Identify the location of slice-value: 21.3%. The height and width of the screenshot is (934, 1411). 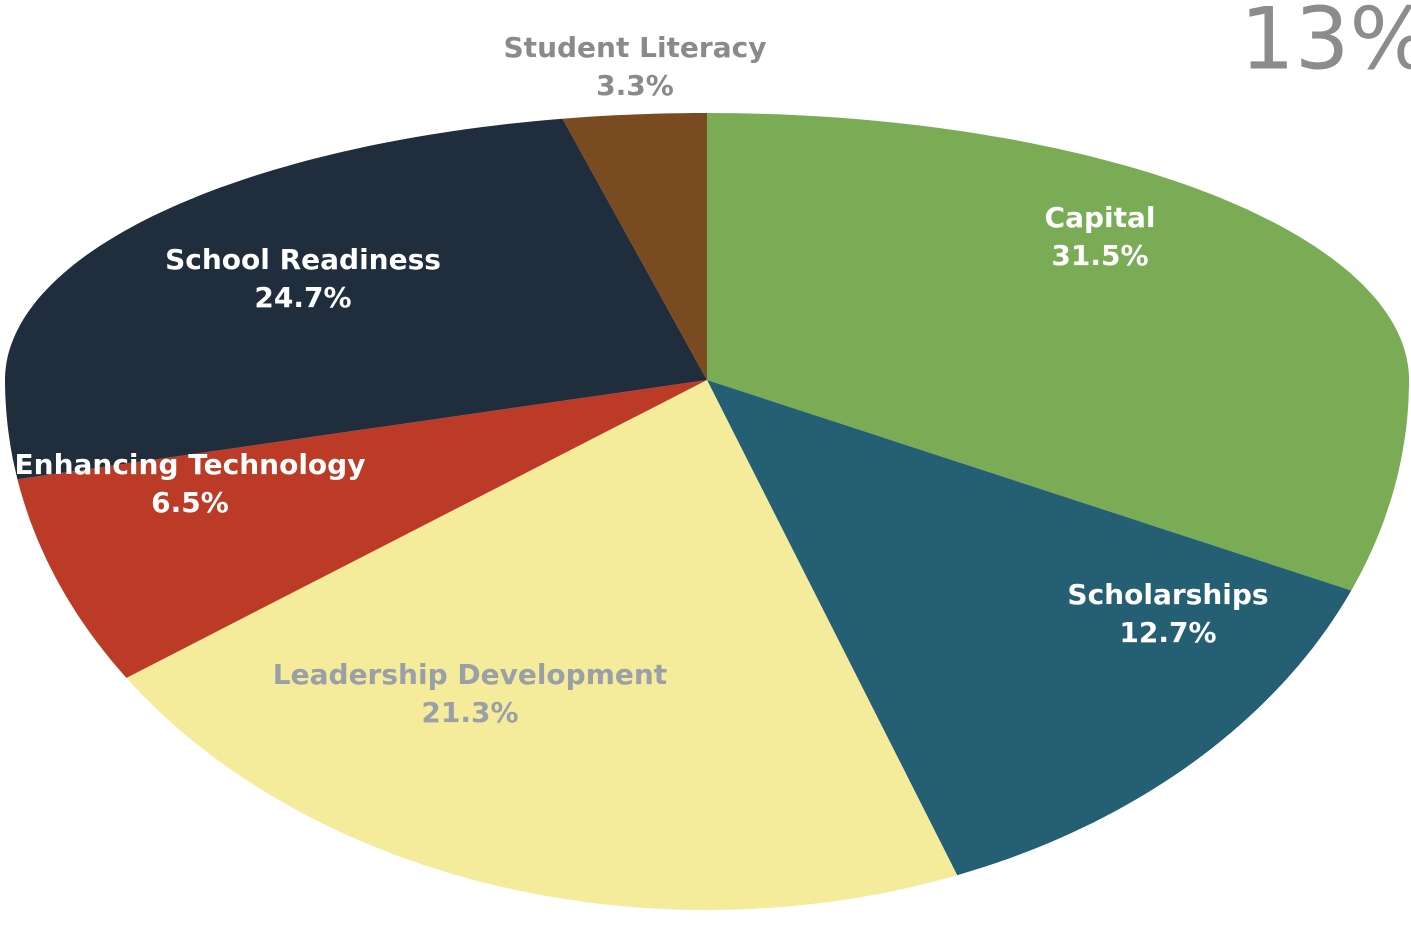
(469, 712).